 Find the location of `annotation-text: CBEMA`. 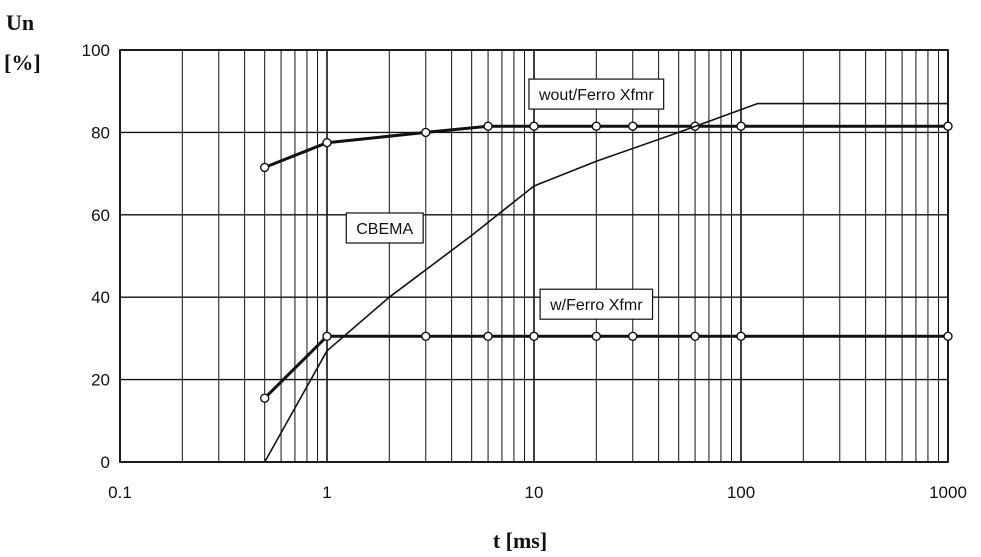

annotation-text: CBEMA is located at coordinates (384, 229).